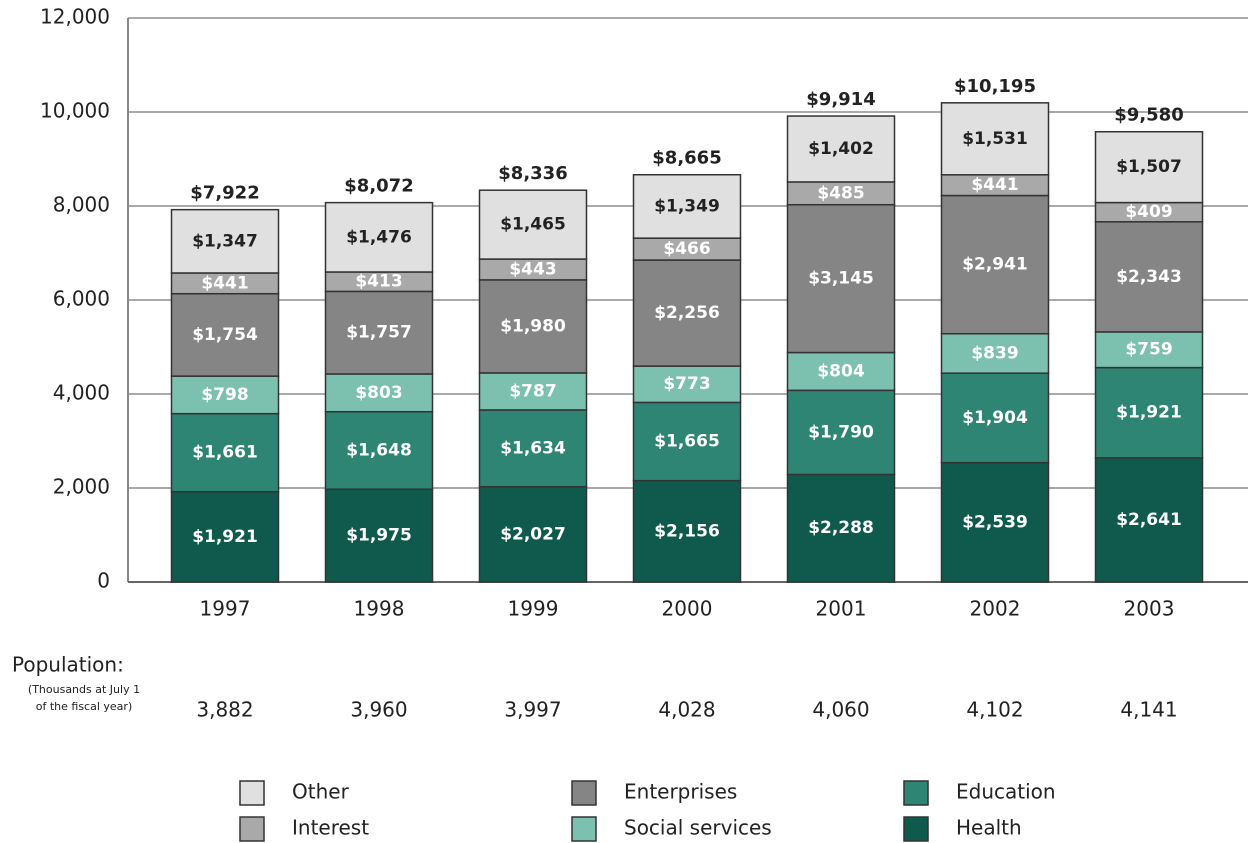 The height and width of the screenshot is (843, 1248). Describe the element at coordinates (698, 828) in the screenshot. I see `legend-label: Social services` at that location.